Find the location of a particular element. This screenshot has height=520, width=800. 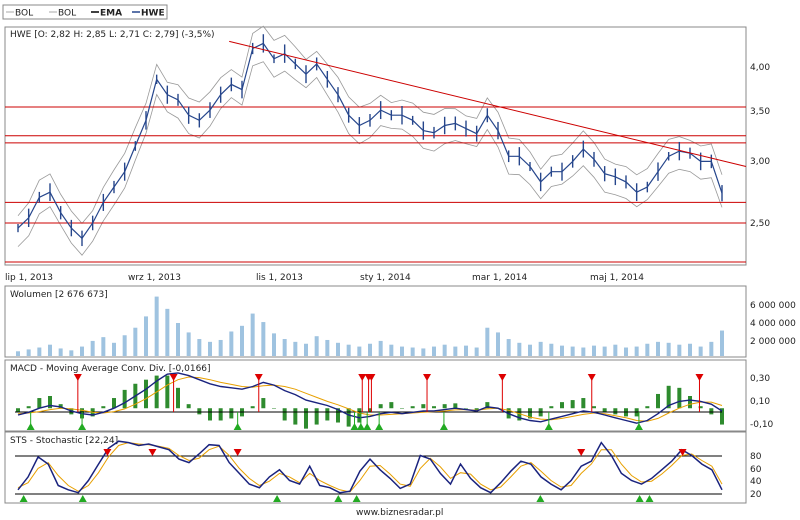

stochastic-d-line is located at coordinates (370, 467).